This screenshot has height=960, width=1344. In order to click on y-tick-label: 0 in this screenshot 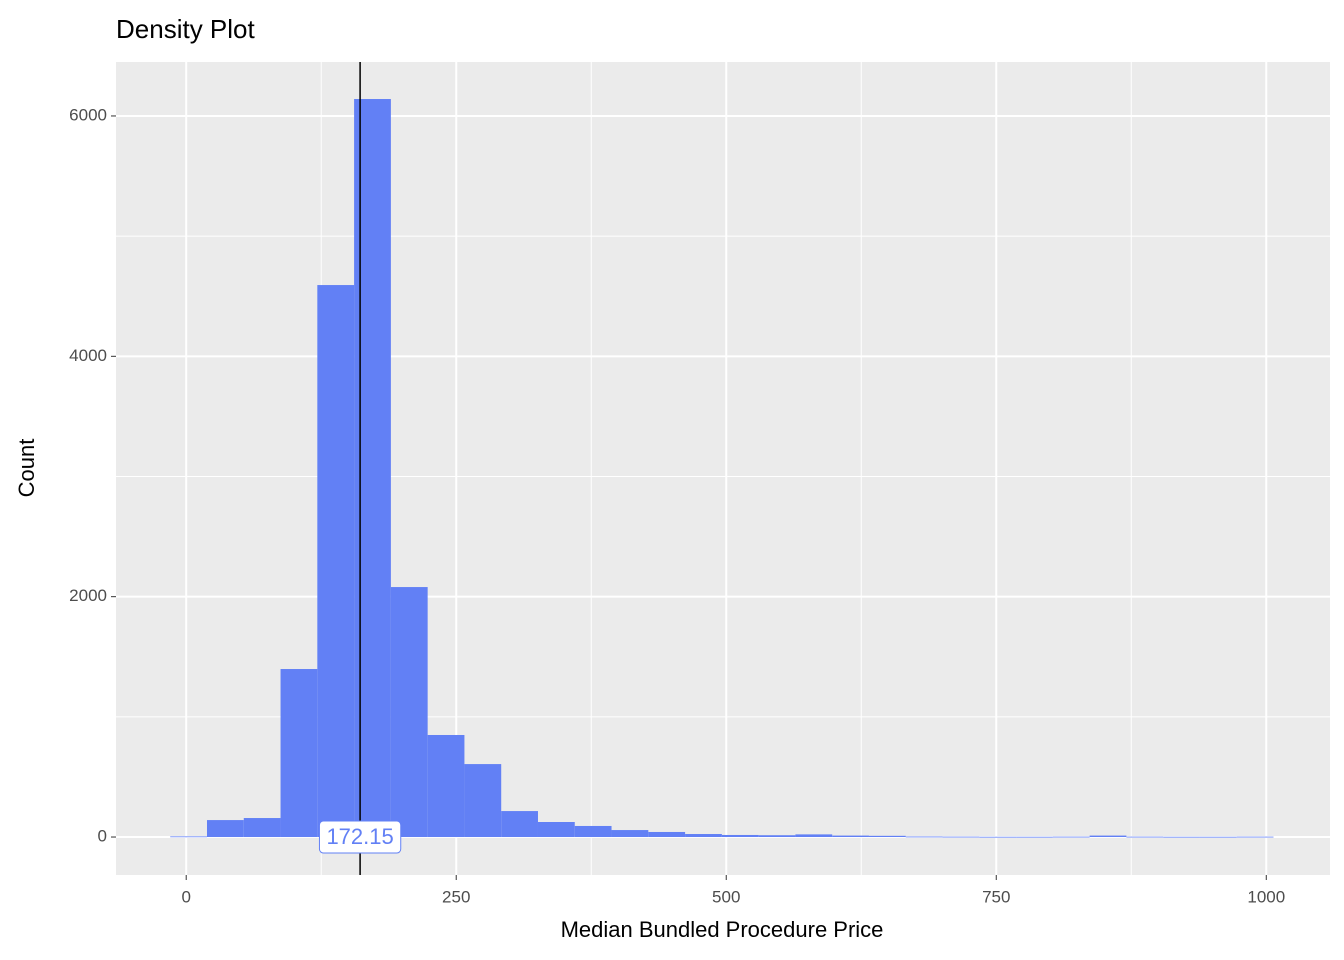, I will do `click(102, 836)`.